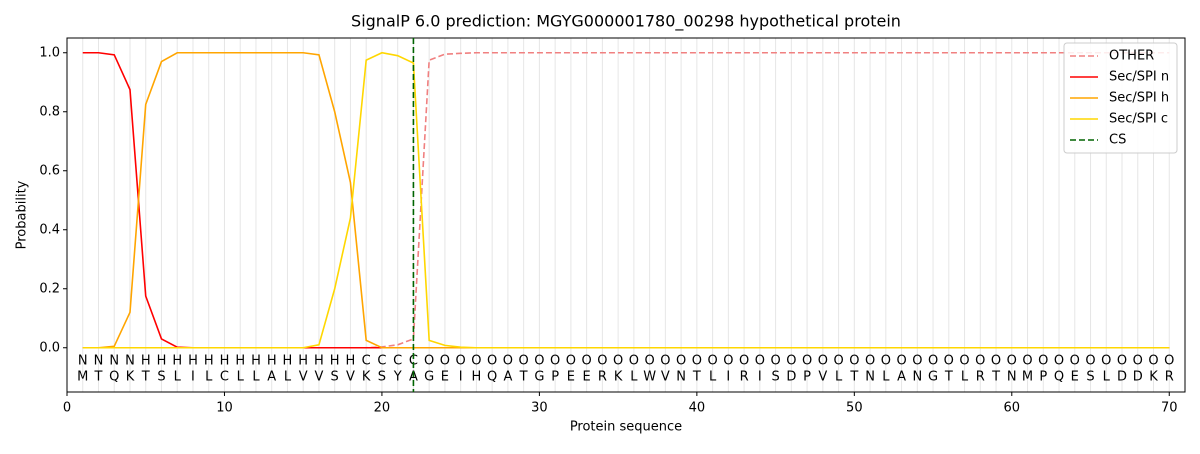  I want to click on y-tick-label: 0.0, so click(49, 347).